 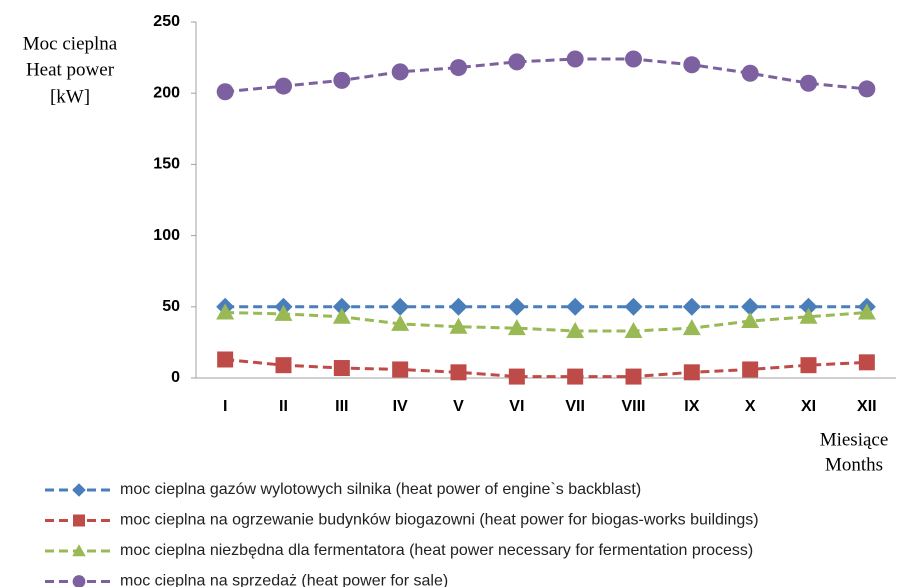 I want to click on y-tick-label: 250, so click(x=166, y=21).